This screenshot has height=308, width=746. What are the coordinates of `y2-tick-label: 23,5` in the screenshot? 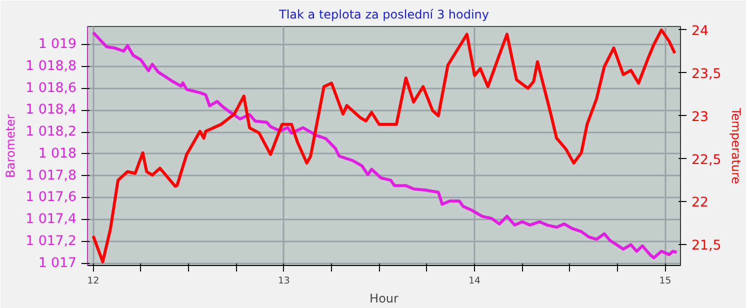 It's located at (707, 74).